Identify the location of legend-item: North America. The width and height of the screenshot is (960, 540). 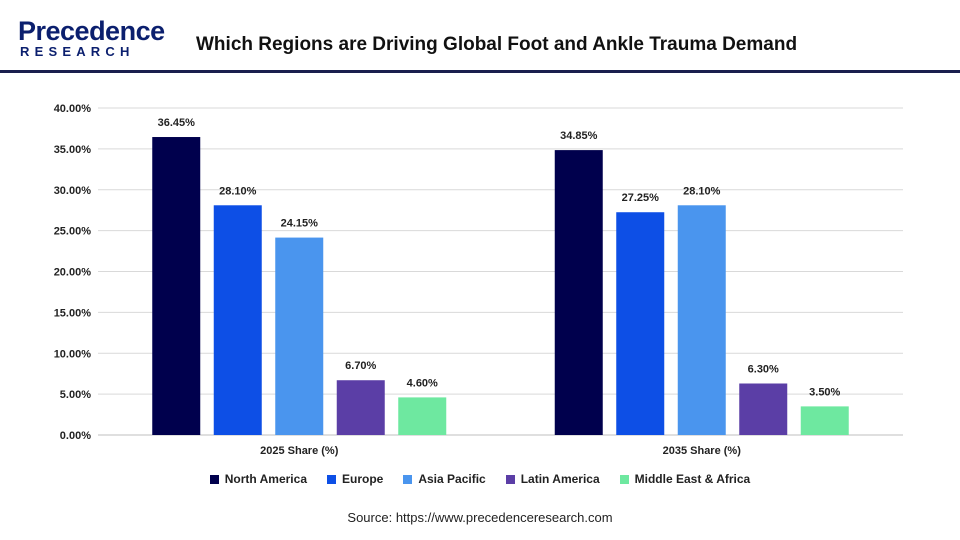
(258, 479).